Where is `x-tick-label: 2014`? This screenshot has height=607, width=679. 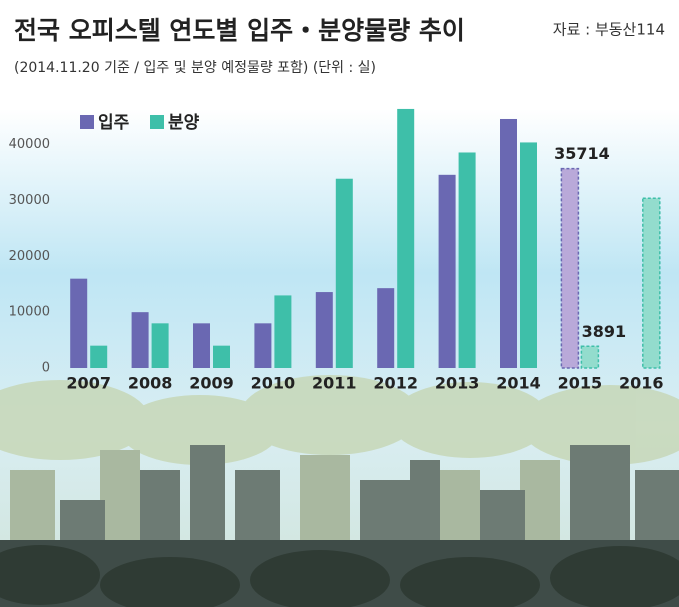
x-tick-label: 2014 is located at coordinates (518, 383).